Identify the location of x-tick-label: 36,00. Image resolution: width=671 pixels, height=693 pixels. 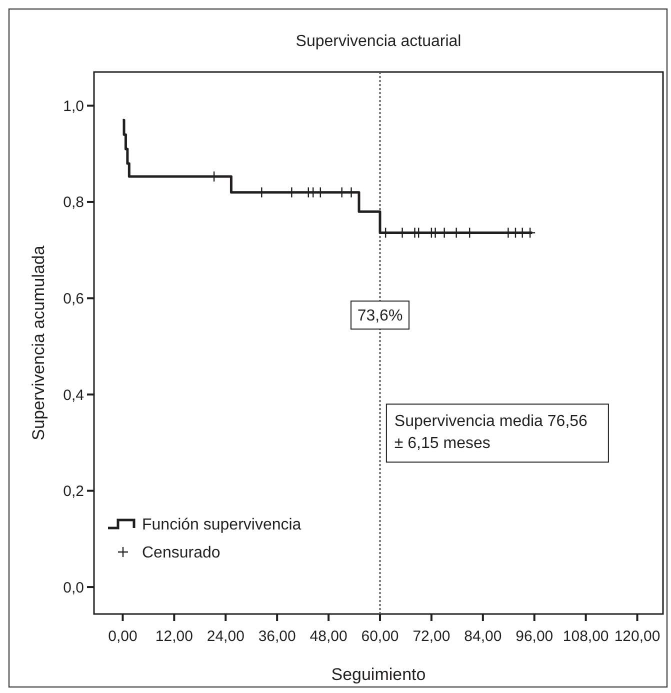
(277, 636).